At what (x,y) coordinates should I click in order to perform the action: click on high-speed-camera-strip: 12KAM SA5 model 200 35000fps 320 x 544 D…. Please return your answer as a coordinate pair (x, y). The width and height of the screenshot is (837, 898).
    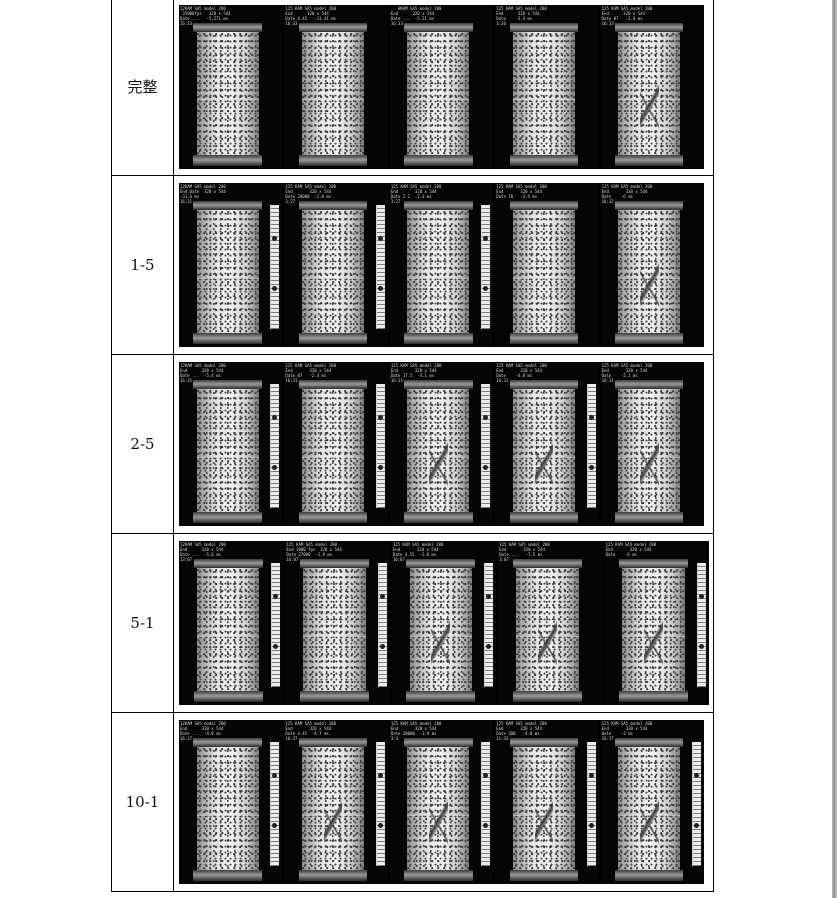
    Looking at the image, I should click on (441, 86).